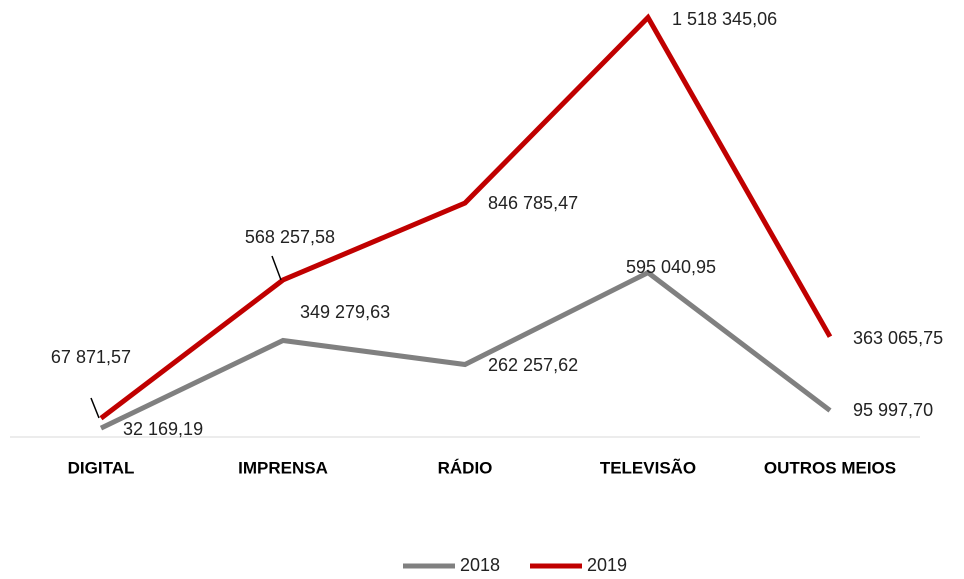  What do you see at coordinates (91, 357) in the screenshot?
I see `data-label: 67 871,57` at bounding box center [91, 357].